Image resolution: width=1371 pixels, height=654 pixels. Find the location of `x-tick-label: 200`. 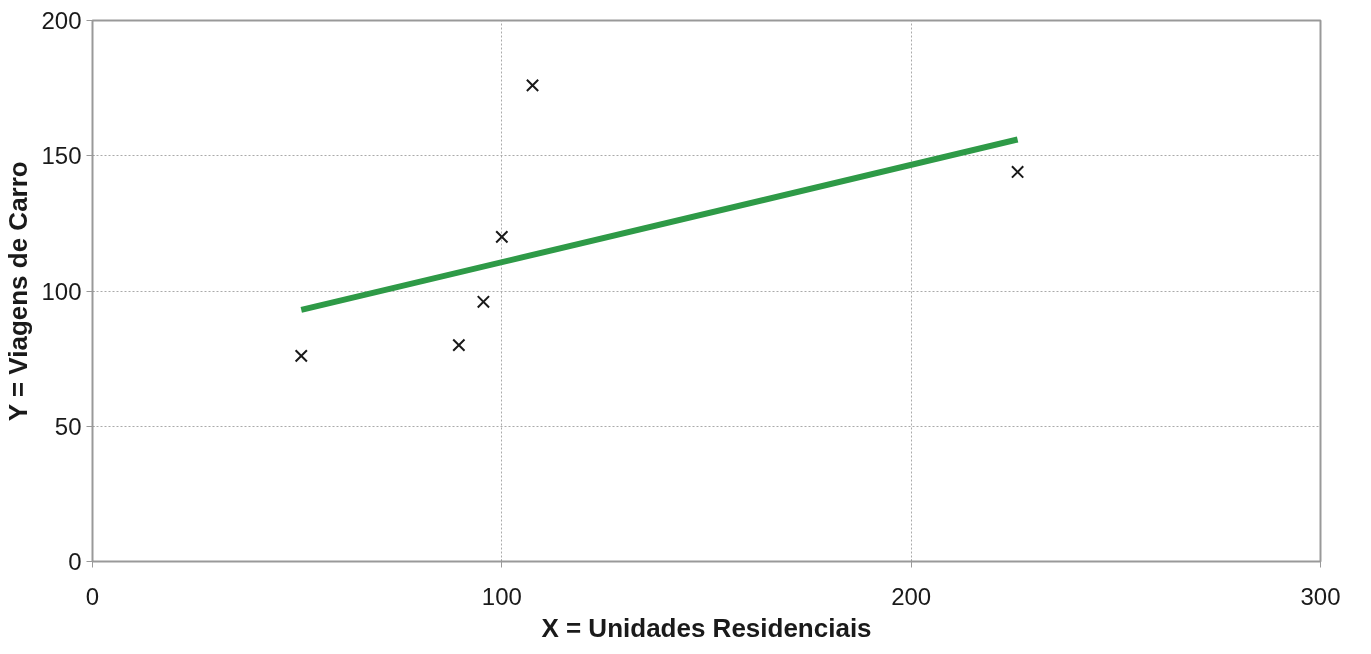

x-tick-label: 200 is located at coordinates (911, 596).